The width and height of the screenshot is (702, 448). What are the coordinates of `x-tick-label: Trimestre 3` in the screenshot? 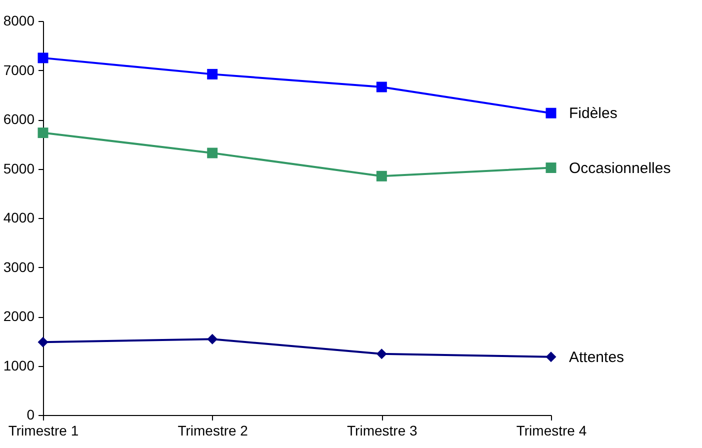 It's located at (382, 430).